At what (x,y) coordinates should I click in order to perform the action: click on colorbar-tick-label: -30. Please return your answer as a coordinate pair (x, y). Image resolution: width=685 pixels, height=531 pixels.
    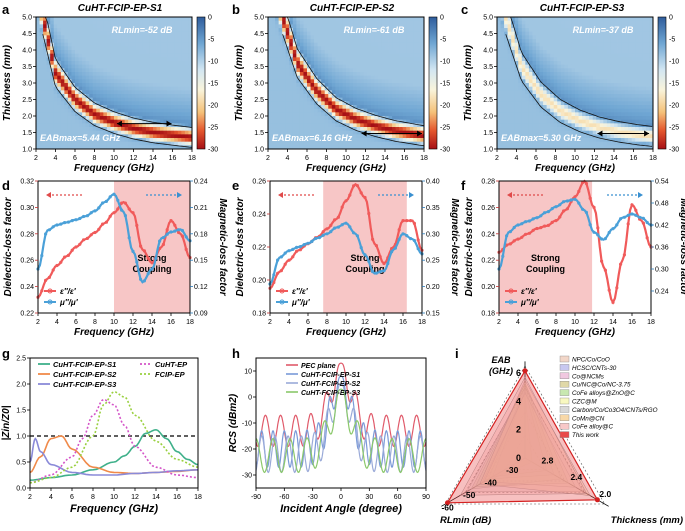
    Looking at the image, I should click on (445, 150).